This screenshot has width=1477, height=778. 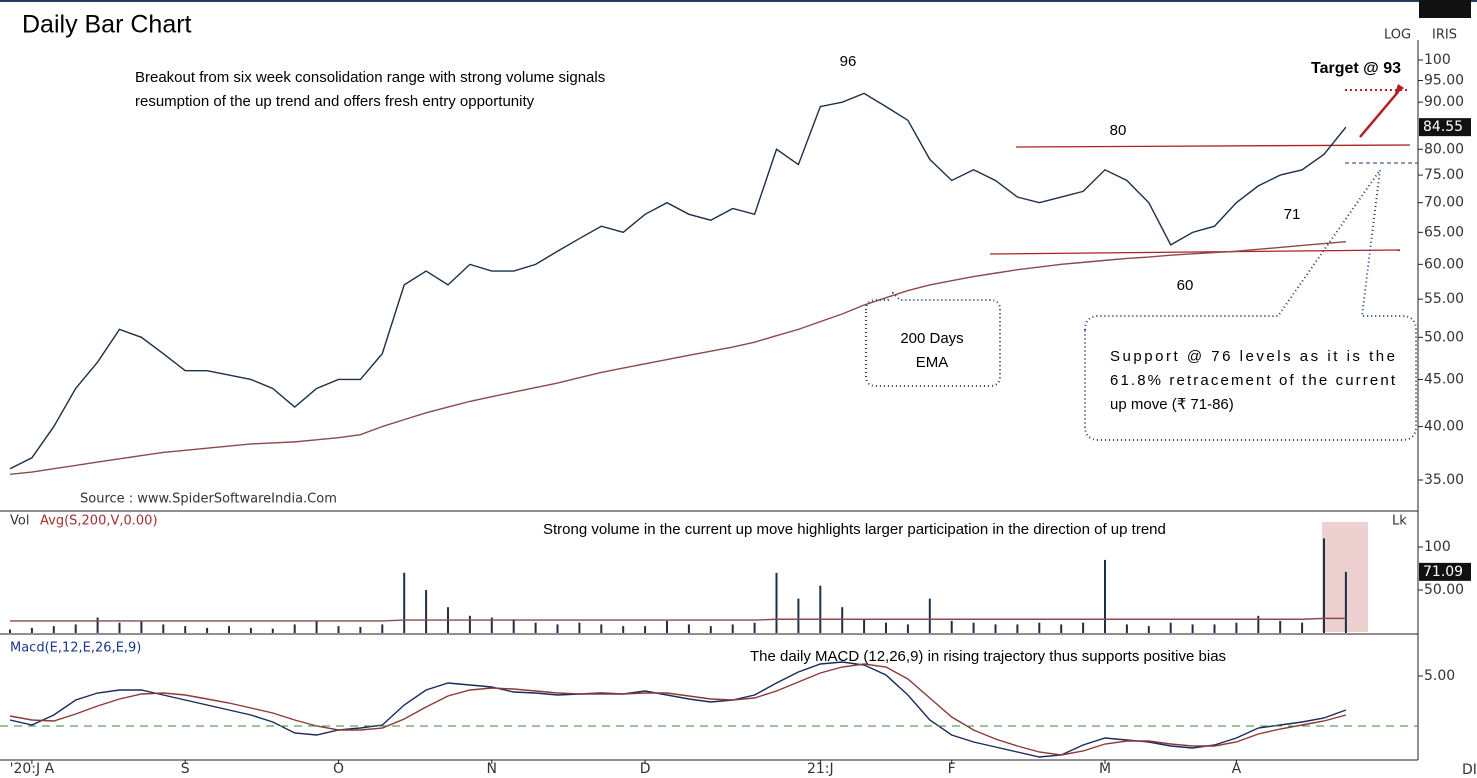 I want to click on annotation: 60, so click(x=1185, y=285).